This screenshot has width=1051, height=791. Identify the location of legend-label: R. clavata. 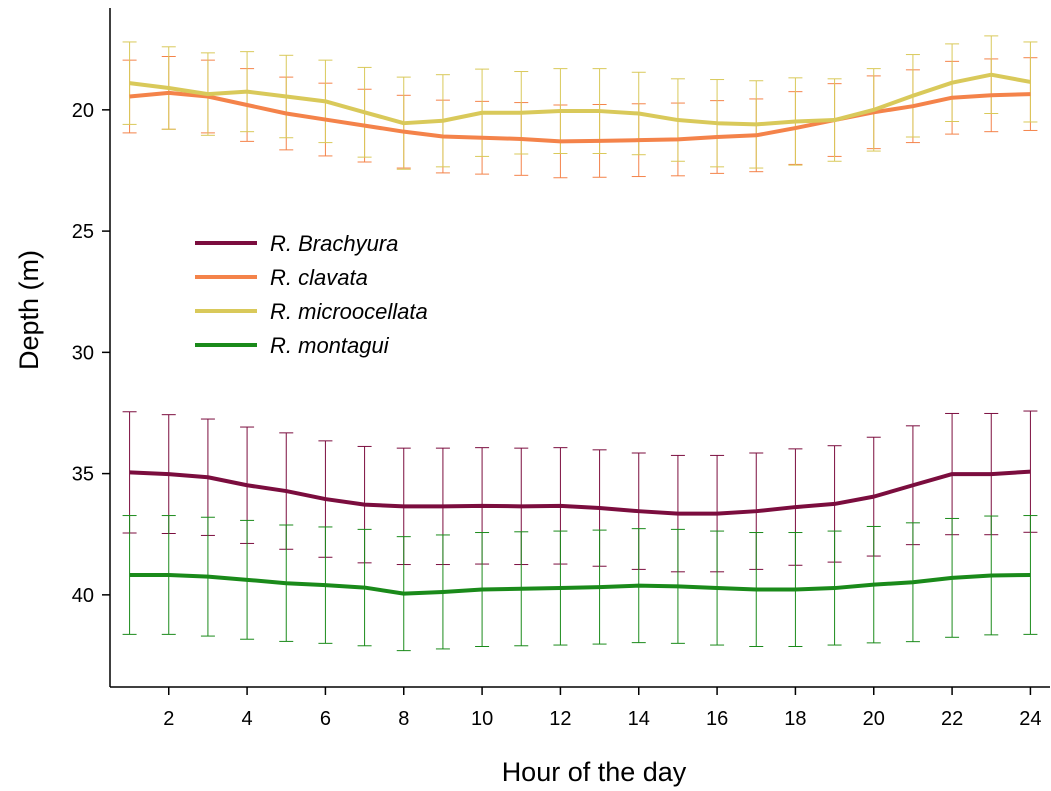
(319, 277).